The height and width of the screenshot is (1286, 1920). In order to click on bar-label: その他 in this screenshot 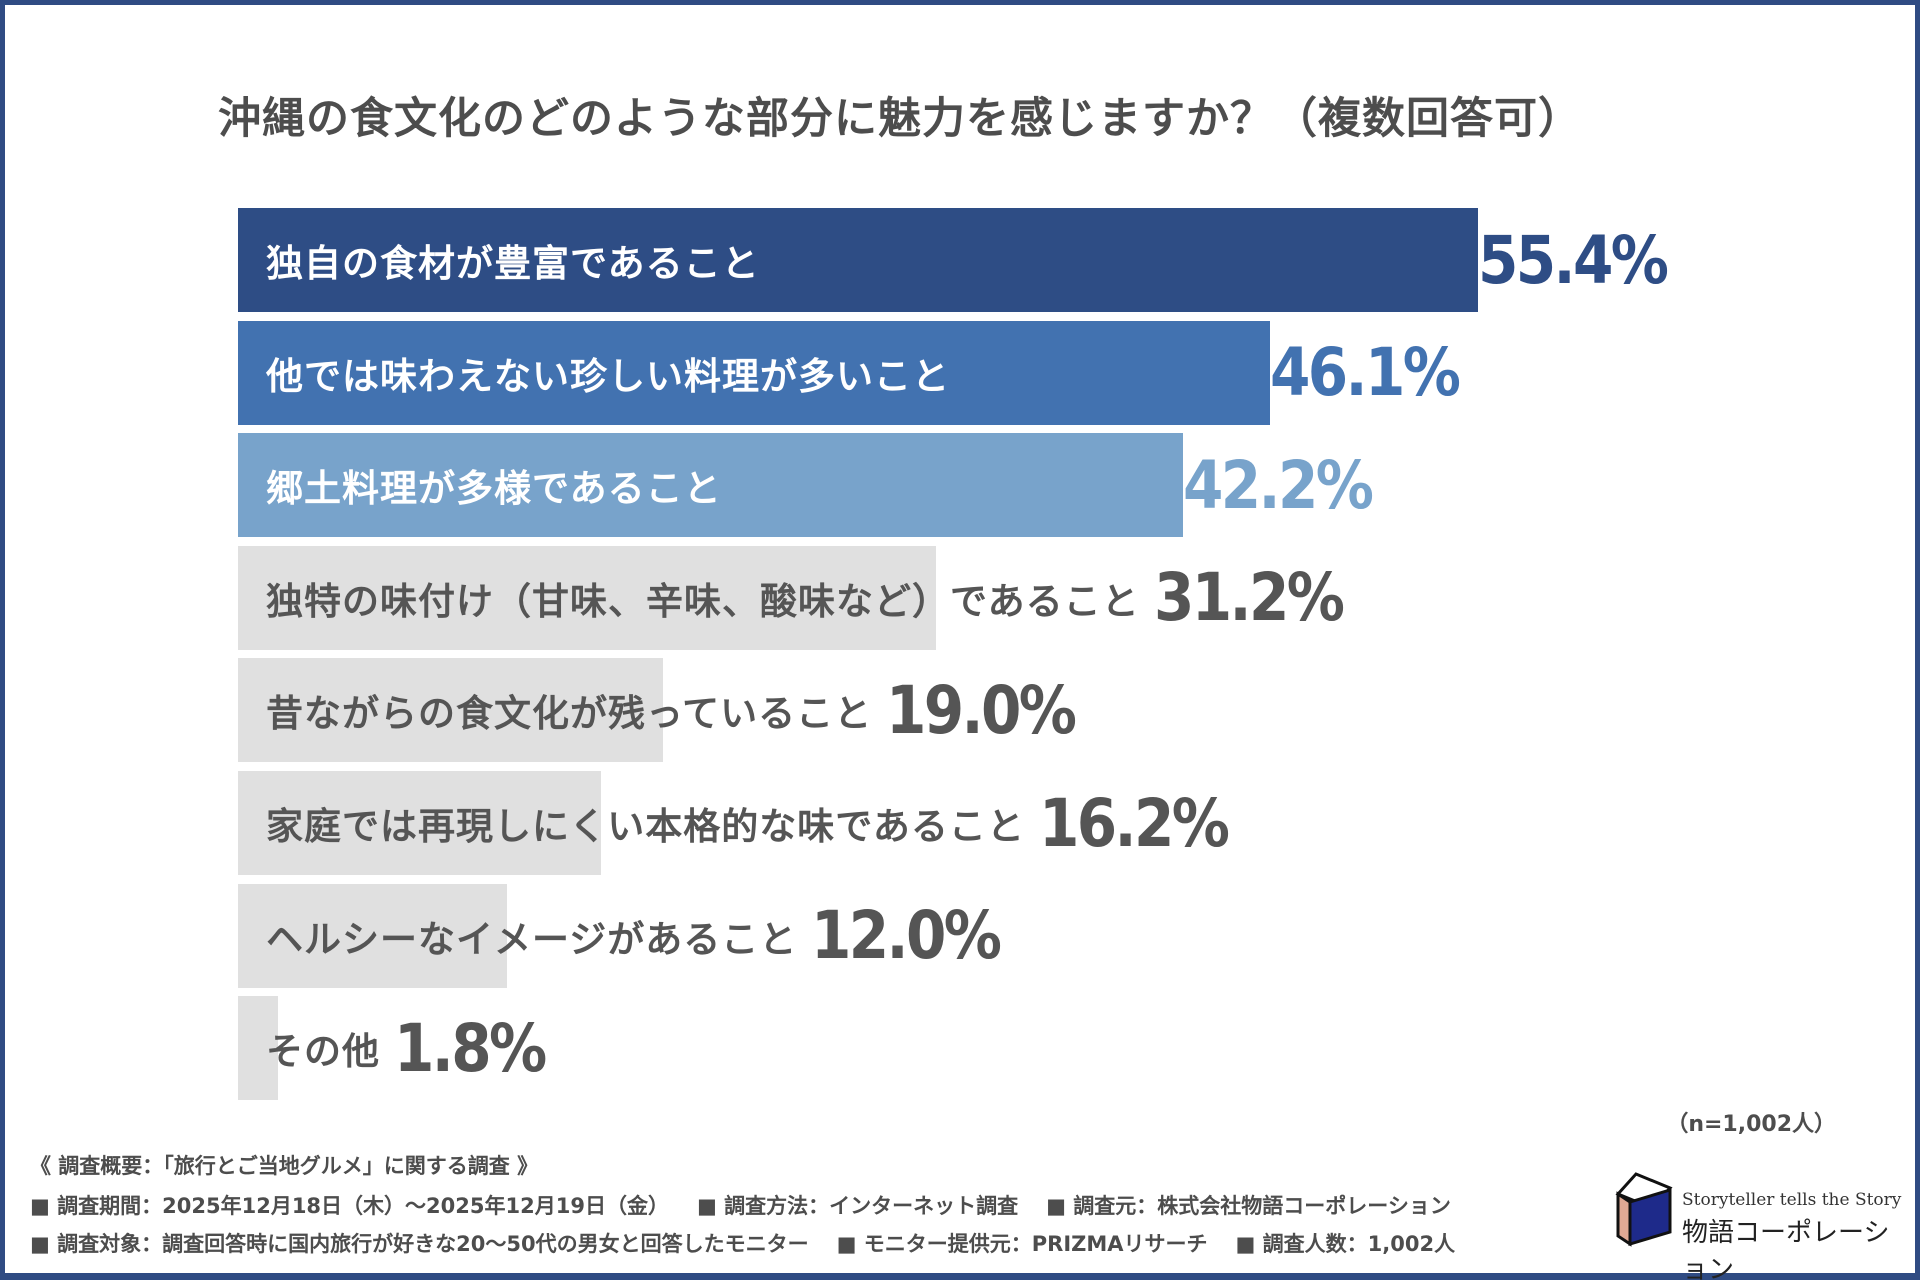, I will do `click(323, 1052)`.